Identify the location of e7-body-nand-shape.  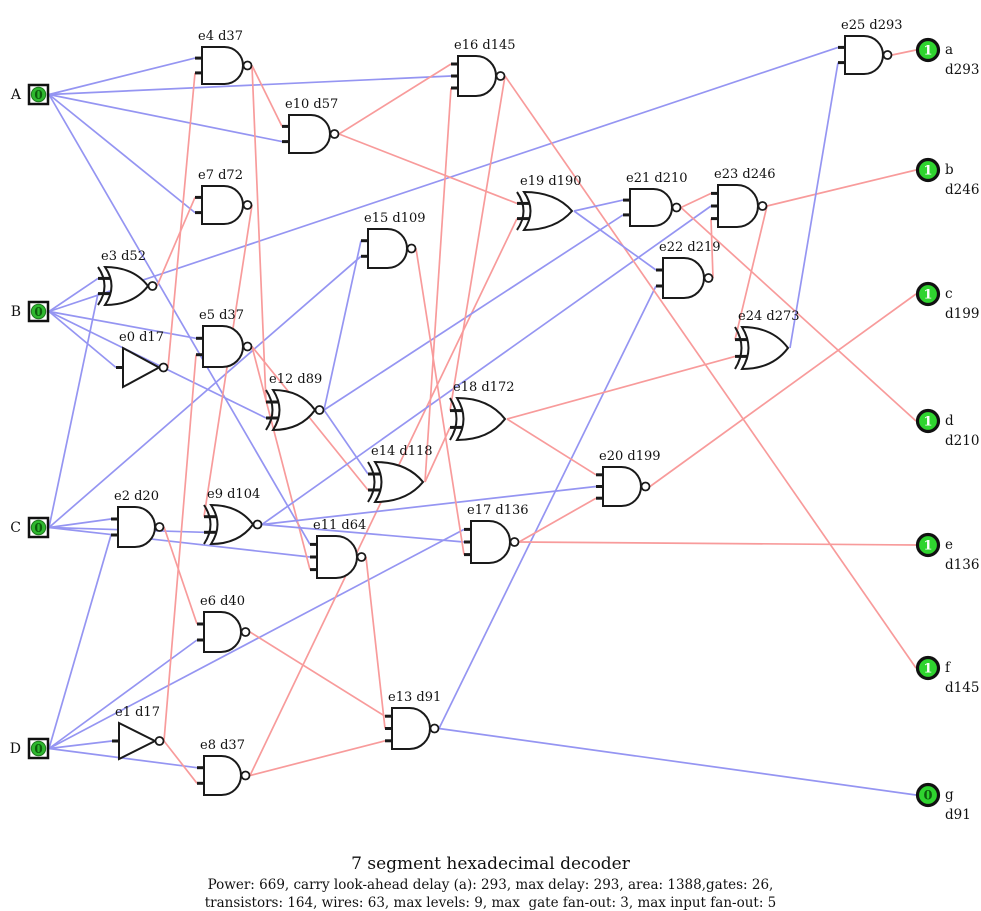
(222, 205).